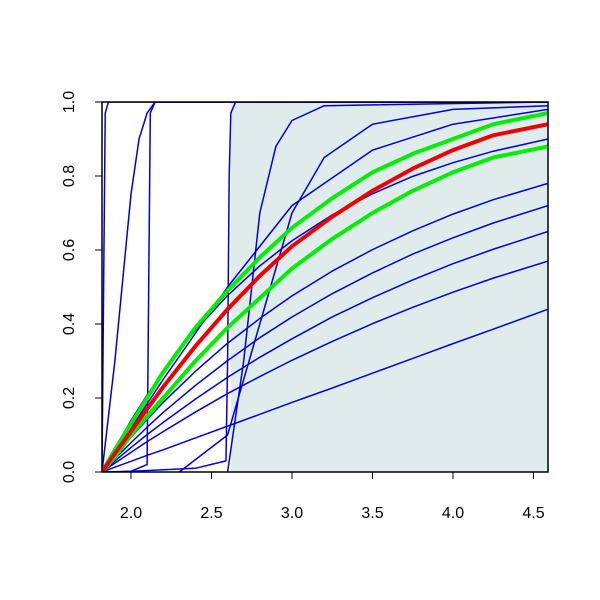 The height and width of the screenshot is (600, 600). What do you see at coordinates (69, 176) in the screenshot?
I see `y-tick-label: 0.8` at bounding box center [69, 176].